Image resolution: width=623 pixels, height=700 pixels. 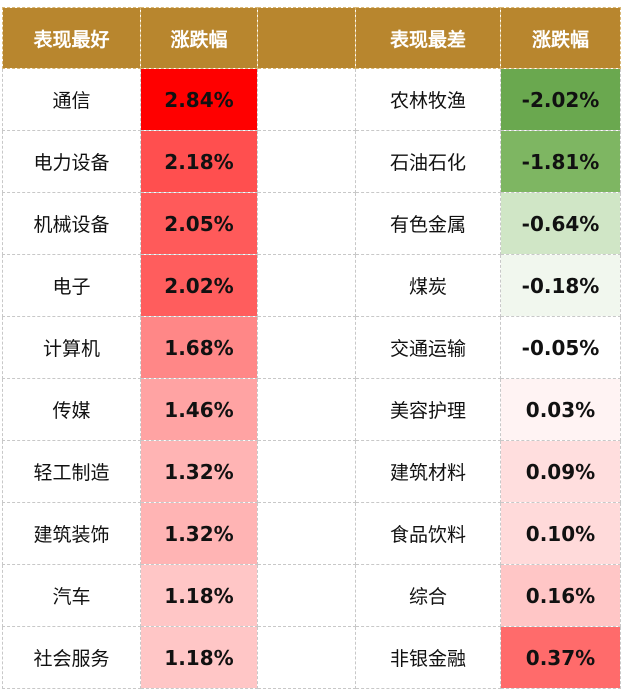 I want to click on header-row: 表现最好 涨跌幅 表现最差 涨跌幅, so click(x=311, y=38).